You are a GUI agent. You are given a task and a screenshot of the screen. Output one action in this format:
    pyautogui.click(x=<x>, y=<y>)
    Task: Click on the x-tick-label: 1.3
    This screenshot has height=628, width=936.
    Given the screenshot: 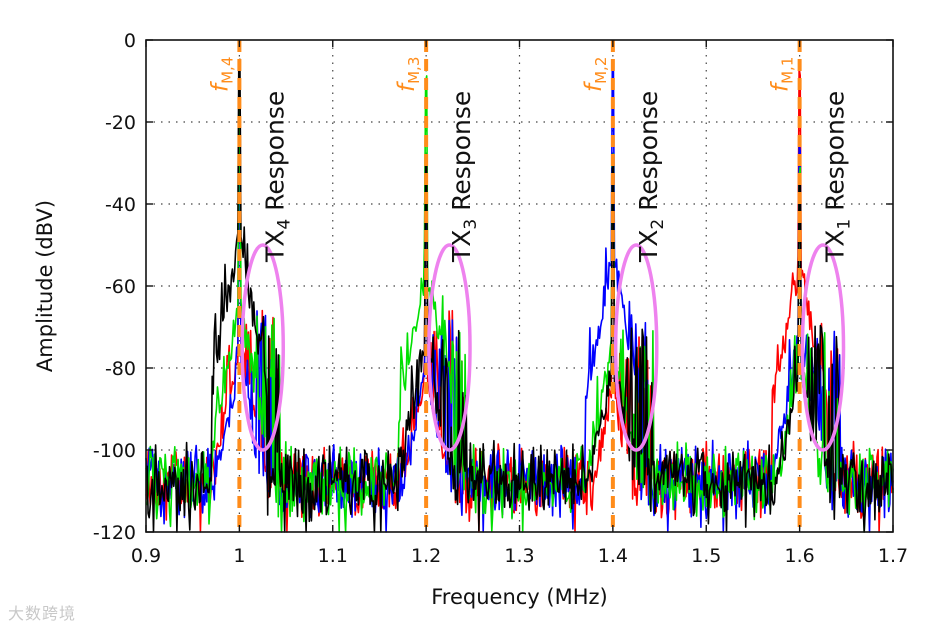 What is the action you would take?
    pyautogui.click(x=519, y=556)
    